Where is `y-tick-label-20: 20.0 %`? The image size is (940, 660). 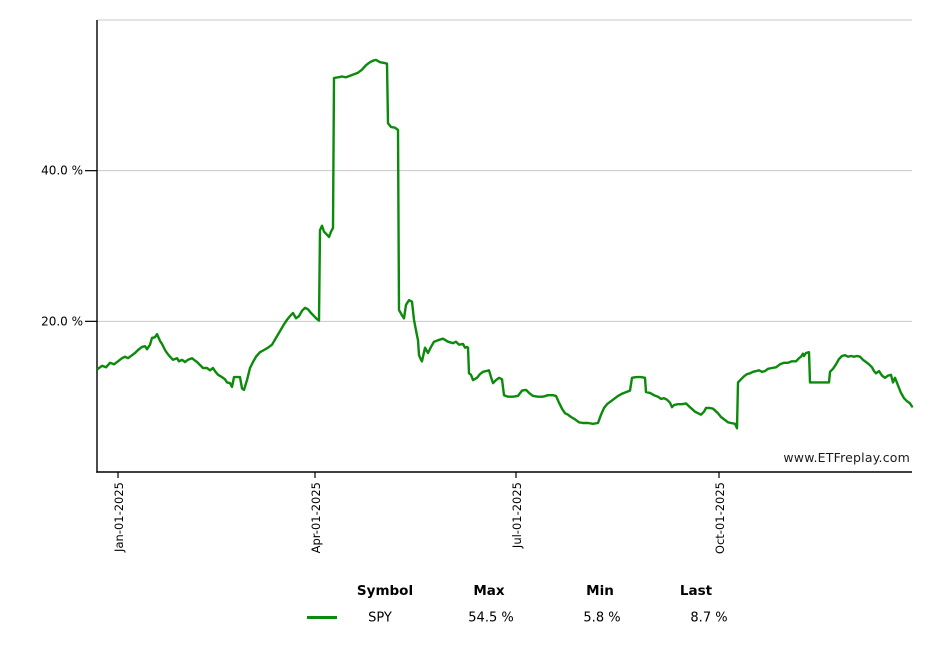 y-tick-label-20: 20.0 % is located at coordinates (62, 321).